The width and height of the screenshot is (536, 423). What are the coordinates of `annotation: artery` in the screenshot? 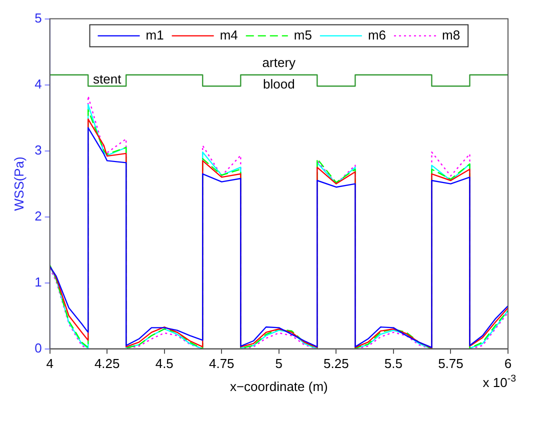 It's located at (279, 62).